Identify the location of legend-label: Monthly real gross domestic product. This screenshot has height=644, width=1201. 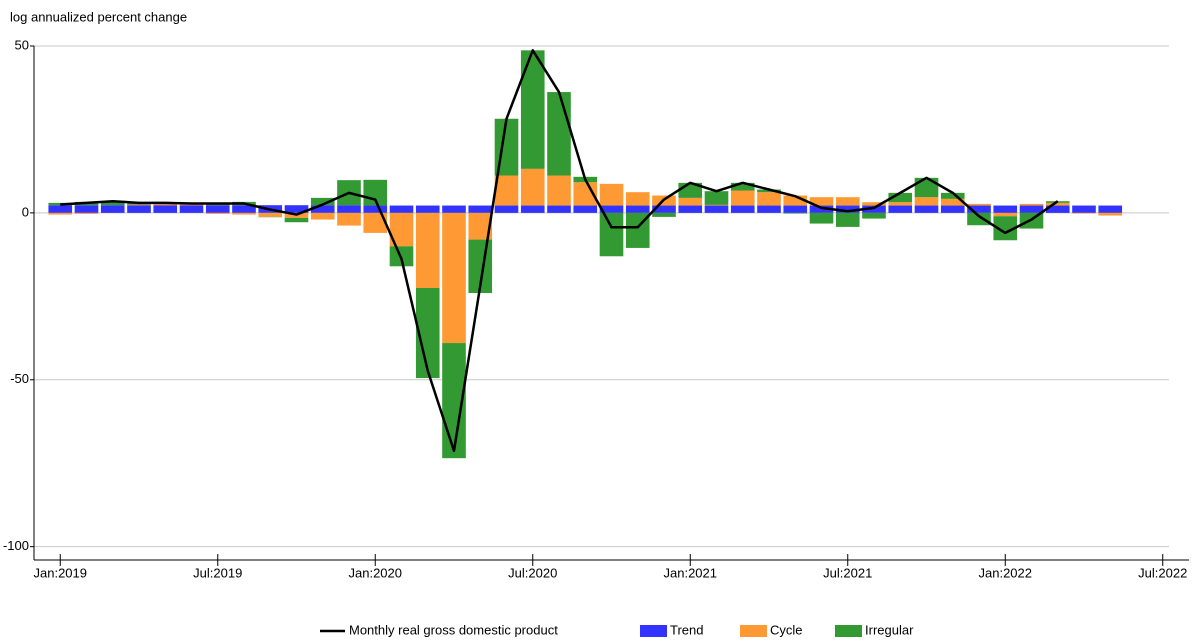
(453, 629).